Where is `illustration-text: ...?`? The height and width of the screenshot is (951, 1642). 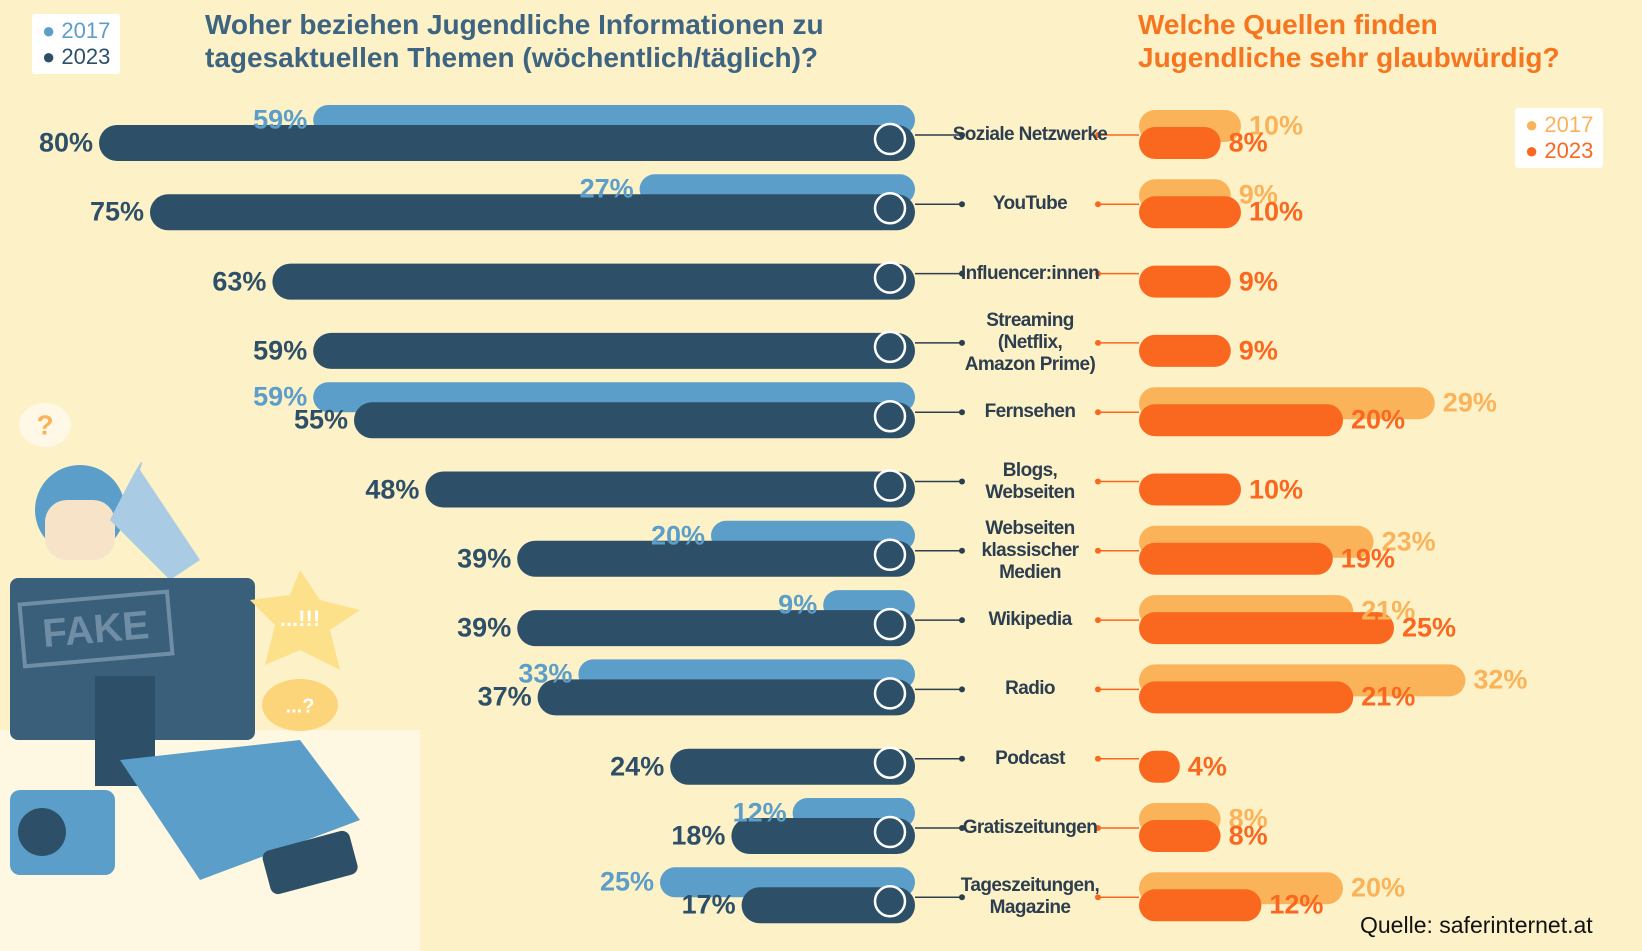 illustration-text: ...? is located at coordinates (300, 706).